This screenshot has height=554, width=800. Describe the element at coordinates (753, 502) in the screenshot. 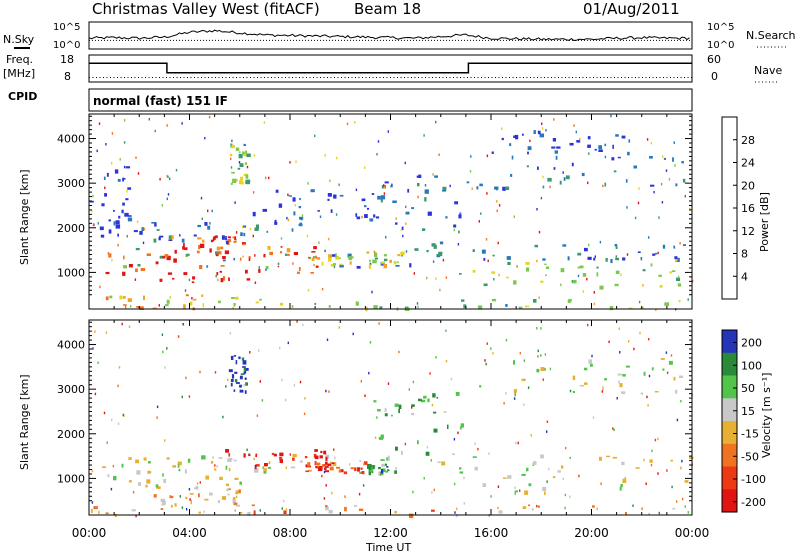

I see `colorbar-tick-label: -200` at that location.